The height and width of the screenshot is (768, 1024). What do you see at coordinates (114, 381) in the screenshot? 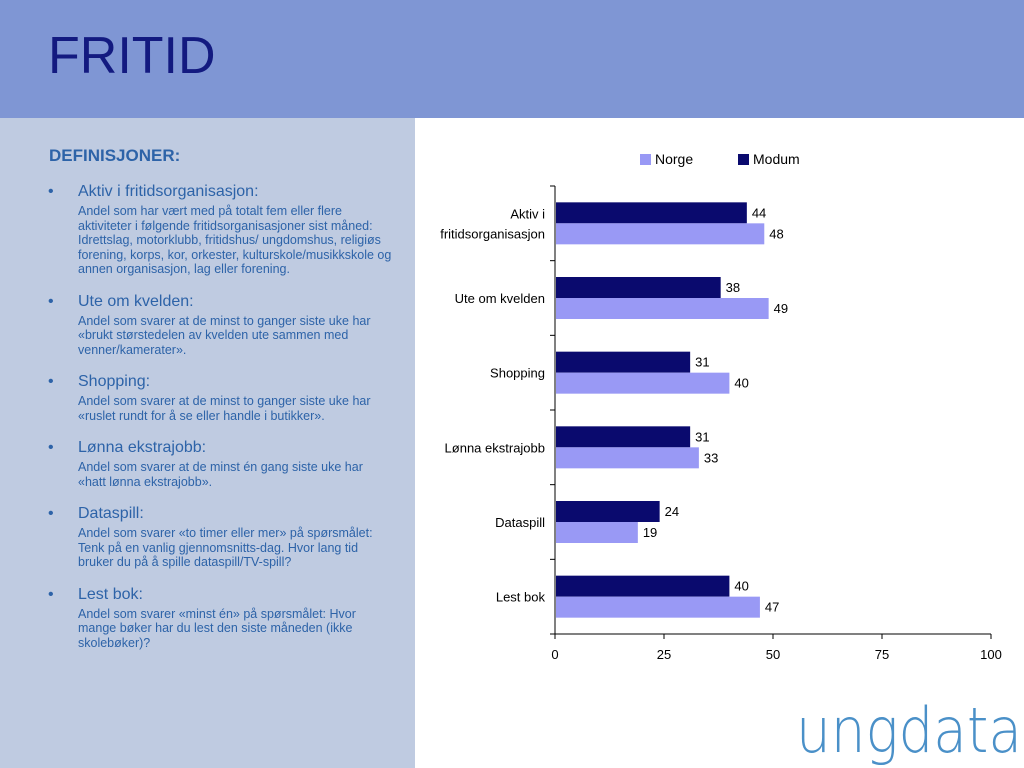
I see `definition-term: Shopping:` at bounding box center [114, 381].